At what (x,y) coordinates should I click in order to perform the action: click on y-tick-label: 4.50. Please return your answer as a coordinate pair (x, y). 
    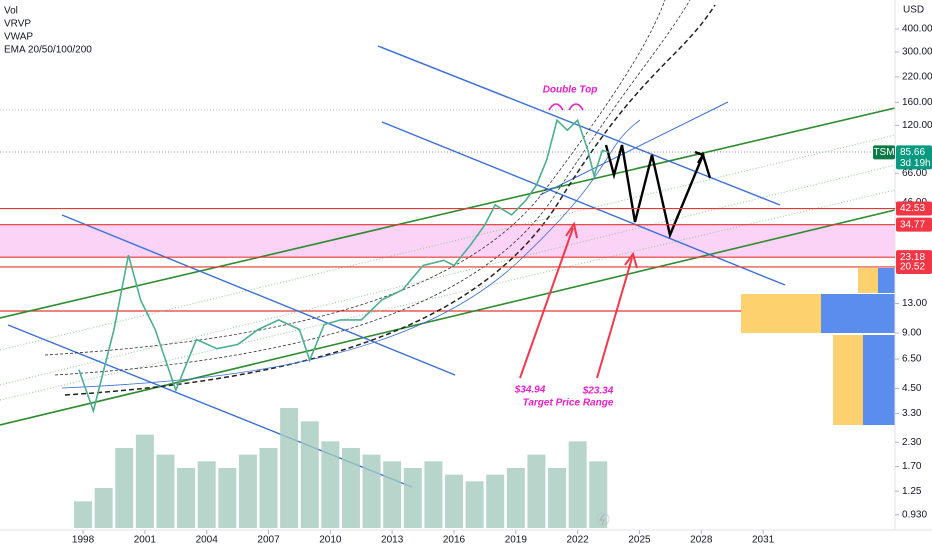
    Looking at the image, I should click on (912, 388).